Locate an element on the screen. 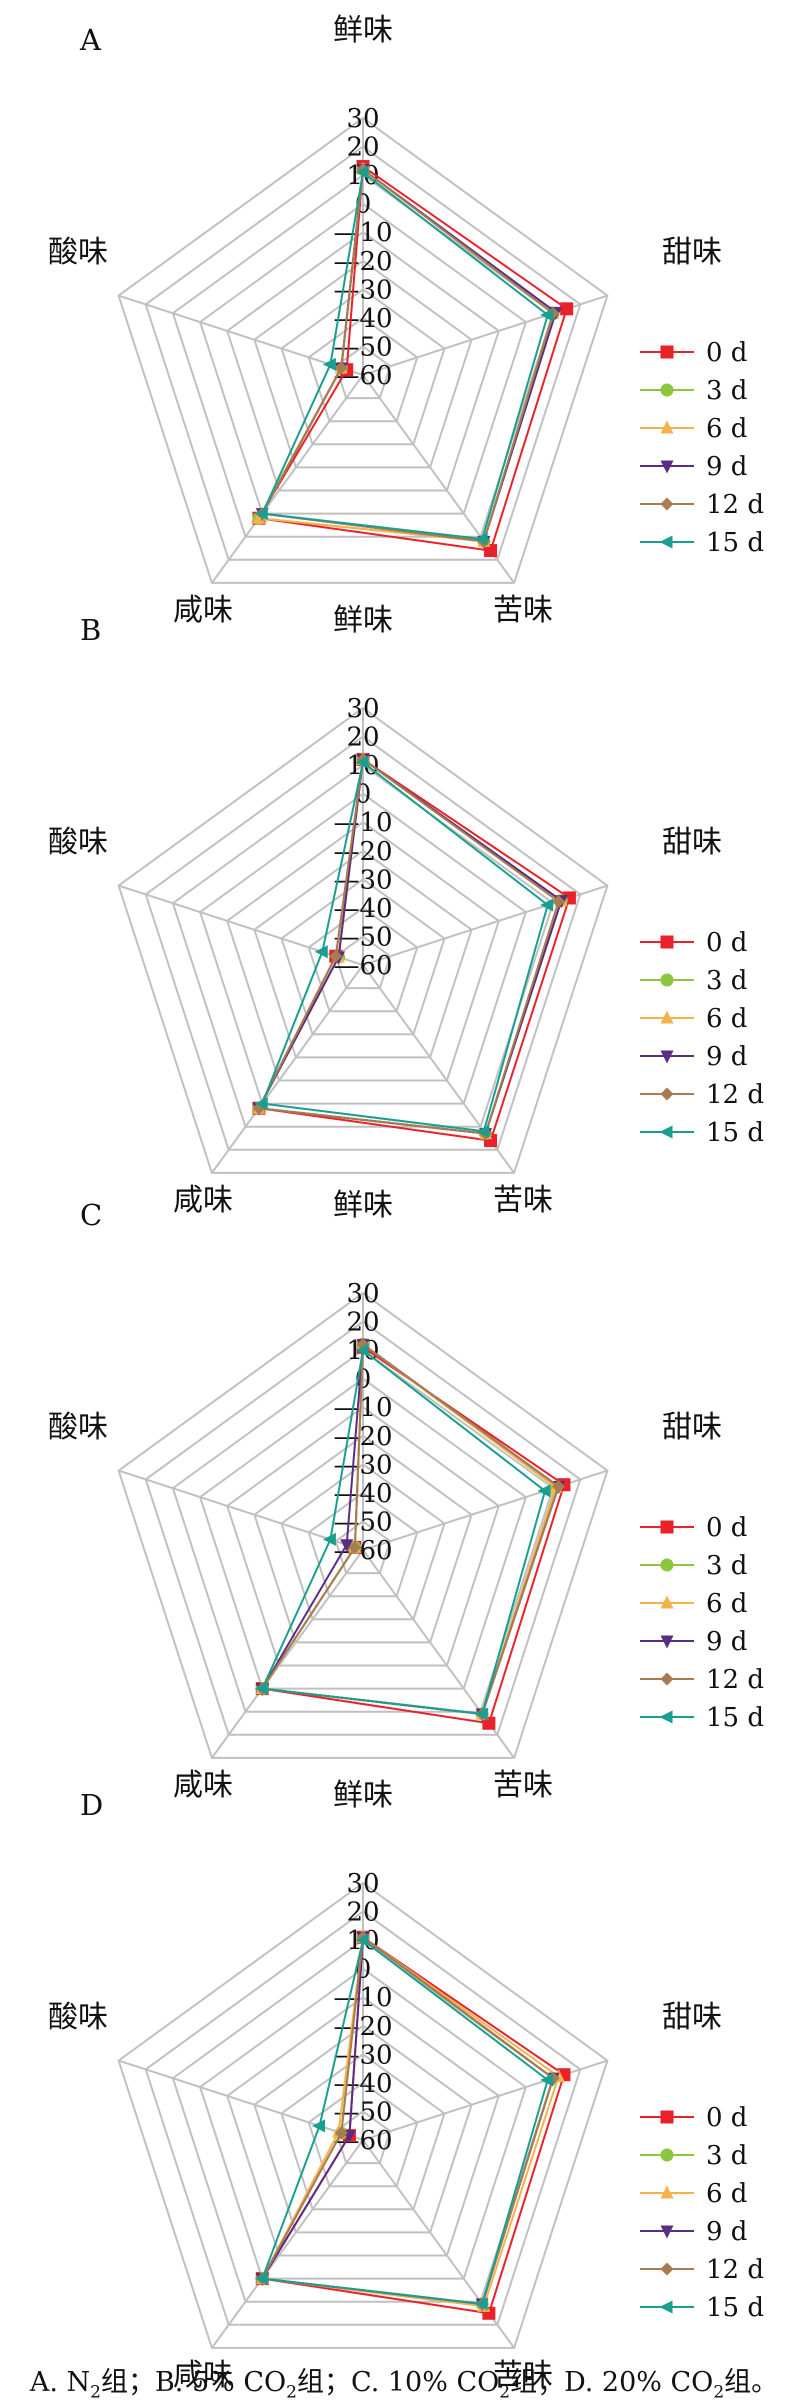 Image resolution: width=808 pixels, height=2407 pixels. panel-label: D is located at coordinates (91, 1805).